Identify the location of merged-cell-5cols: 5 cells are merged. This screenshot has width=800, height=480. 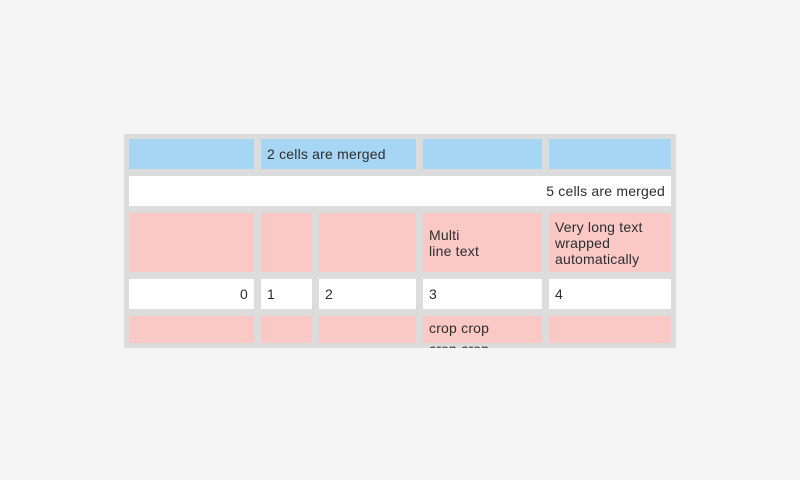
(400, 191).